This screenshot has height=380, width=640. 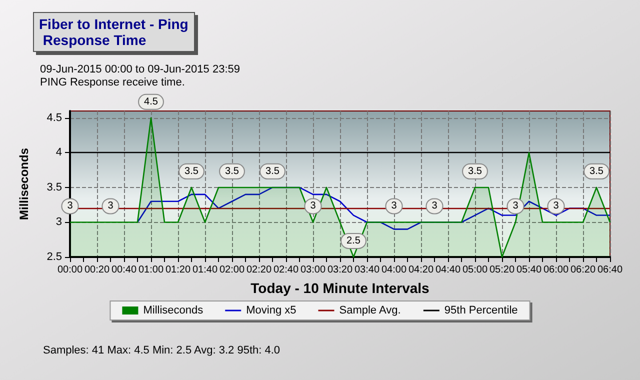 I want to click on x-tick-label: 00:20, so click(x=97, y=270).